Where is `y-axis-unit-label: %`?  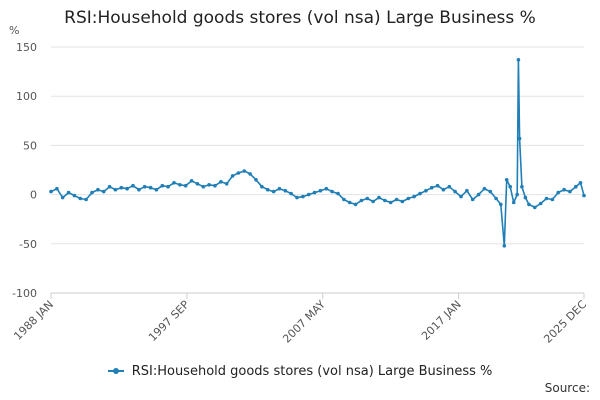 y-axis-unit-label: % is located at coordinates (14, 30).